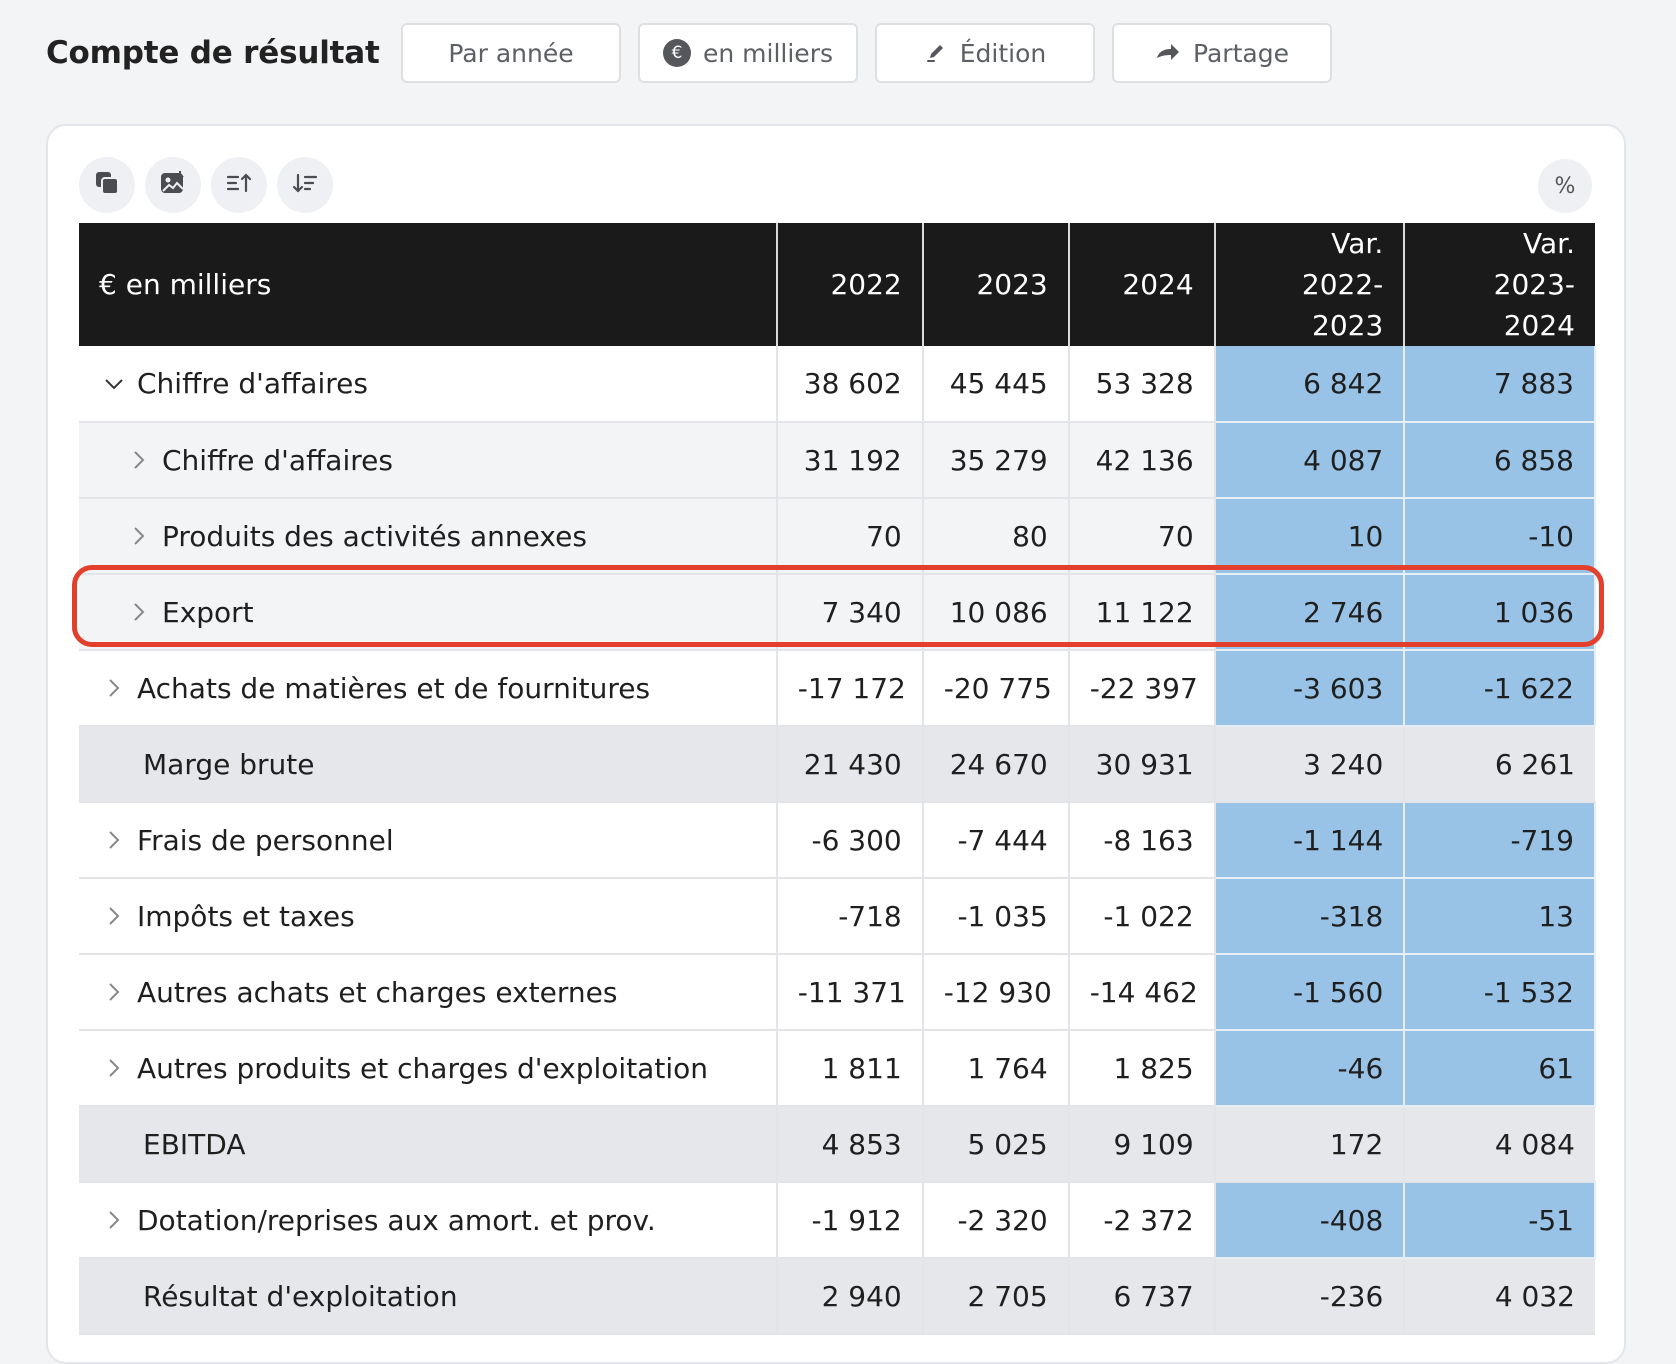 This screenshot has width=1676, height=1364. Describe the element at coordinates (1310, 536) in the screenshot. I see `cell-var-2022-2023: 10` at that location.